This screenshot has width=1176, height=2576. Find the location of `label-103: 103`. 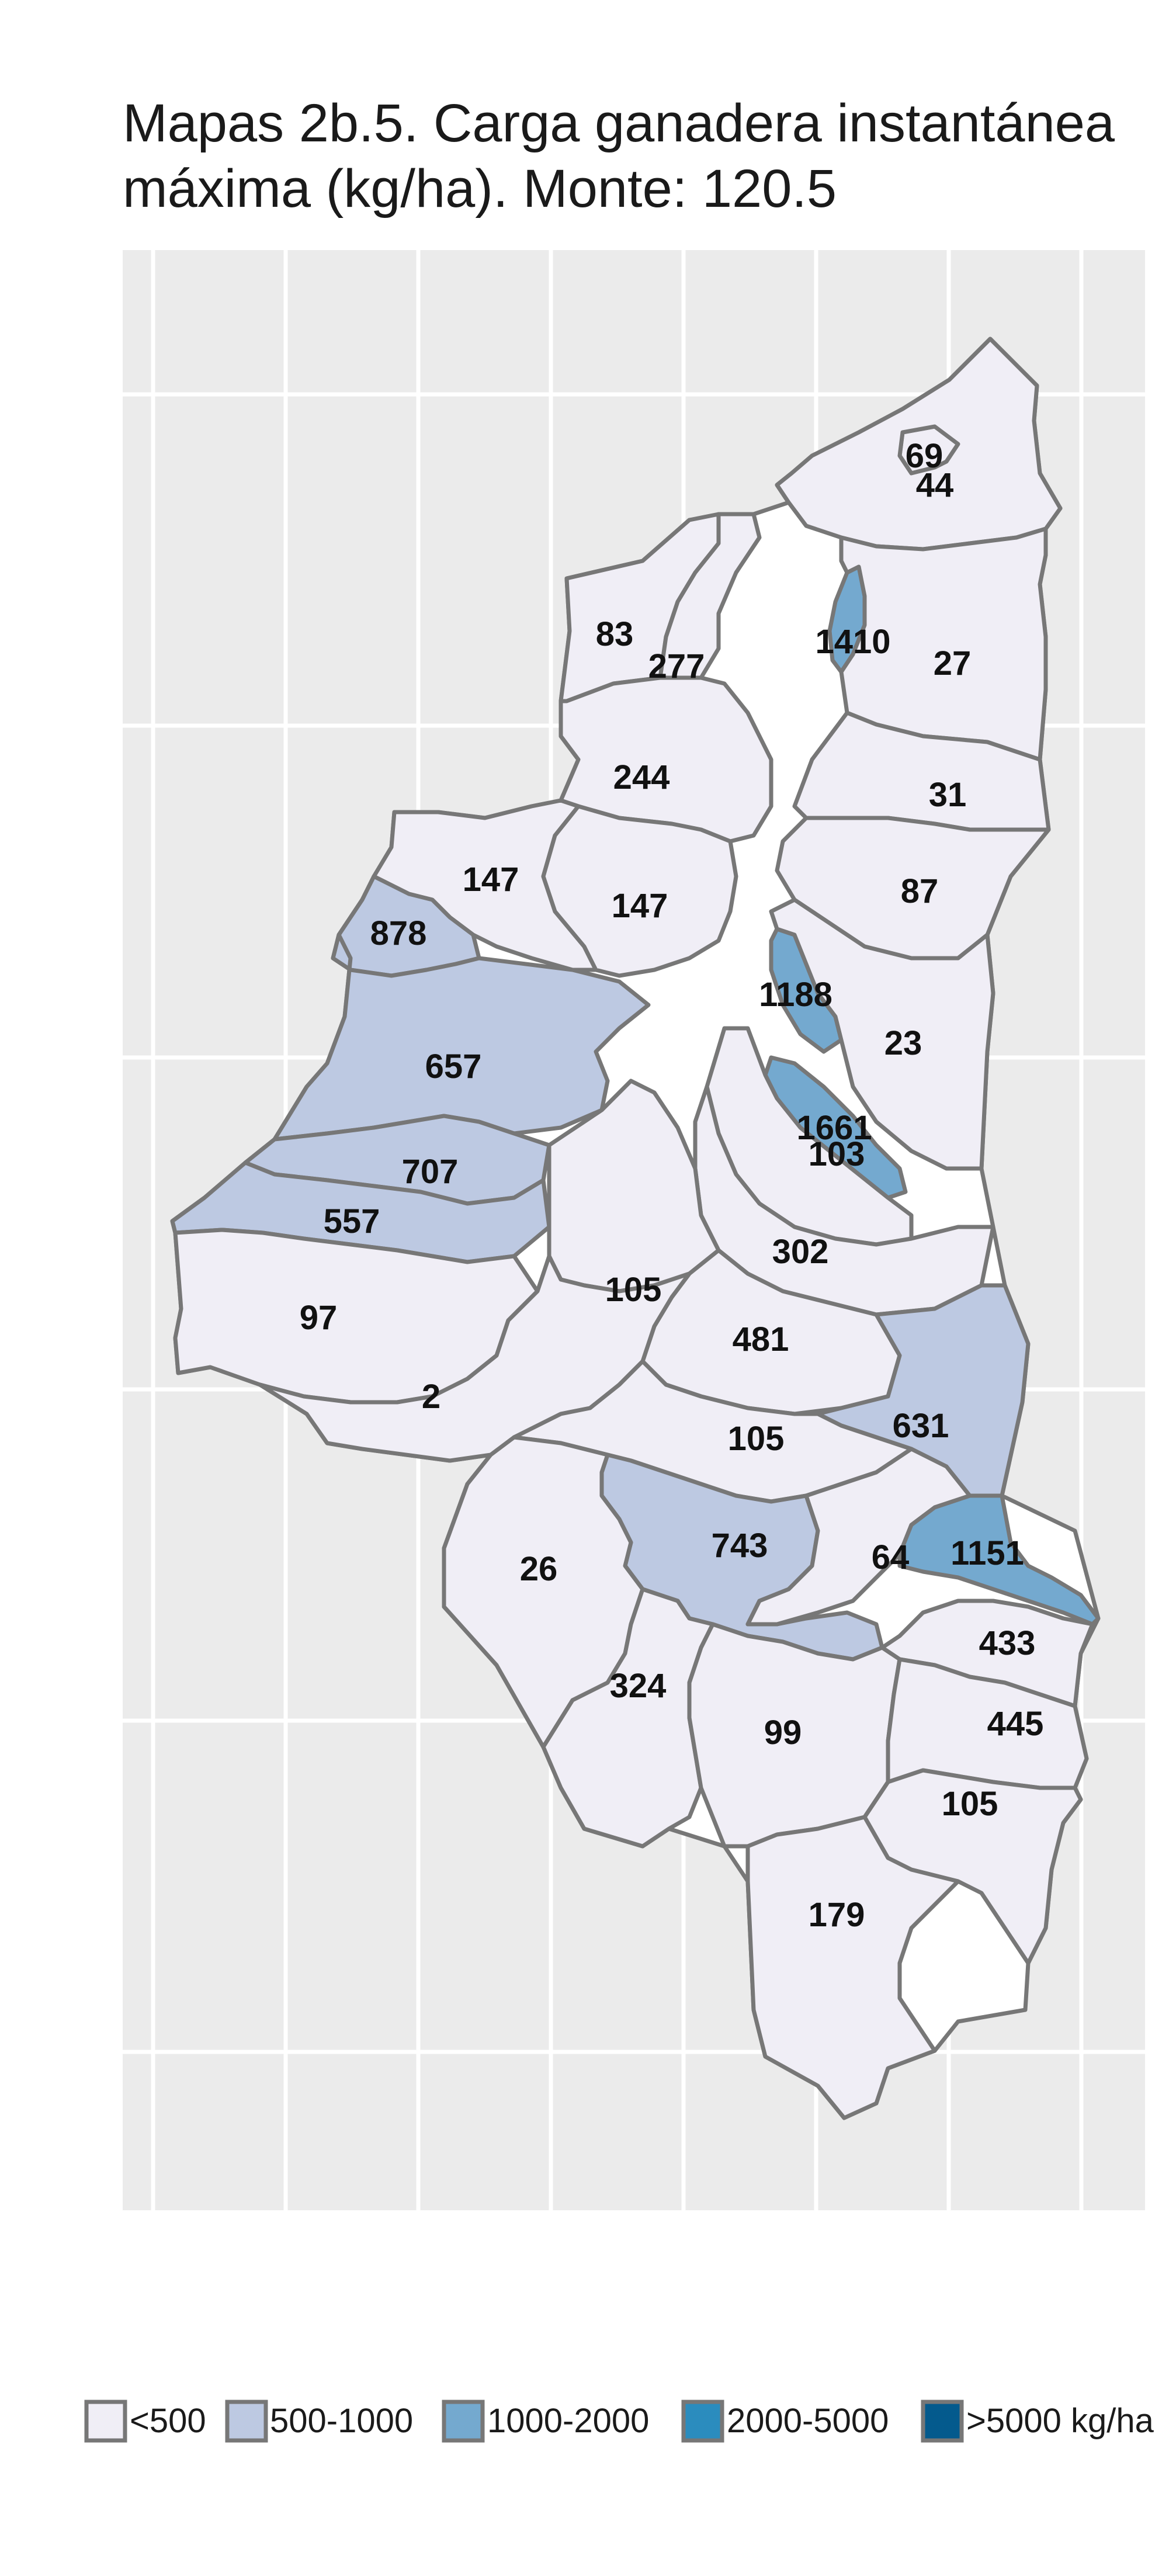

label-103: 103 is located at coordinates (837, 1154).